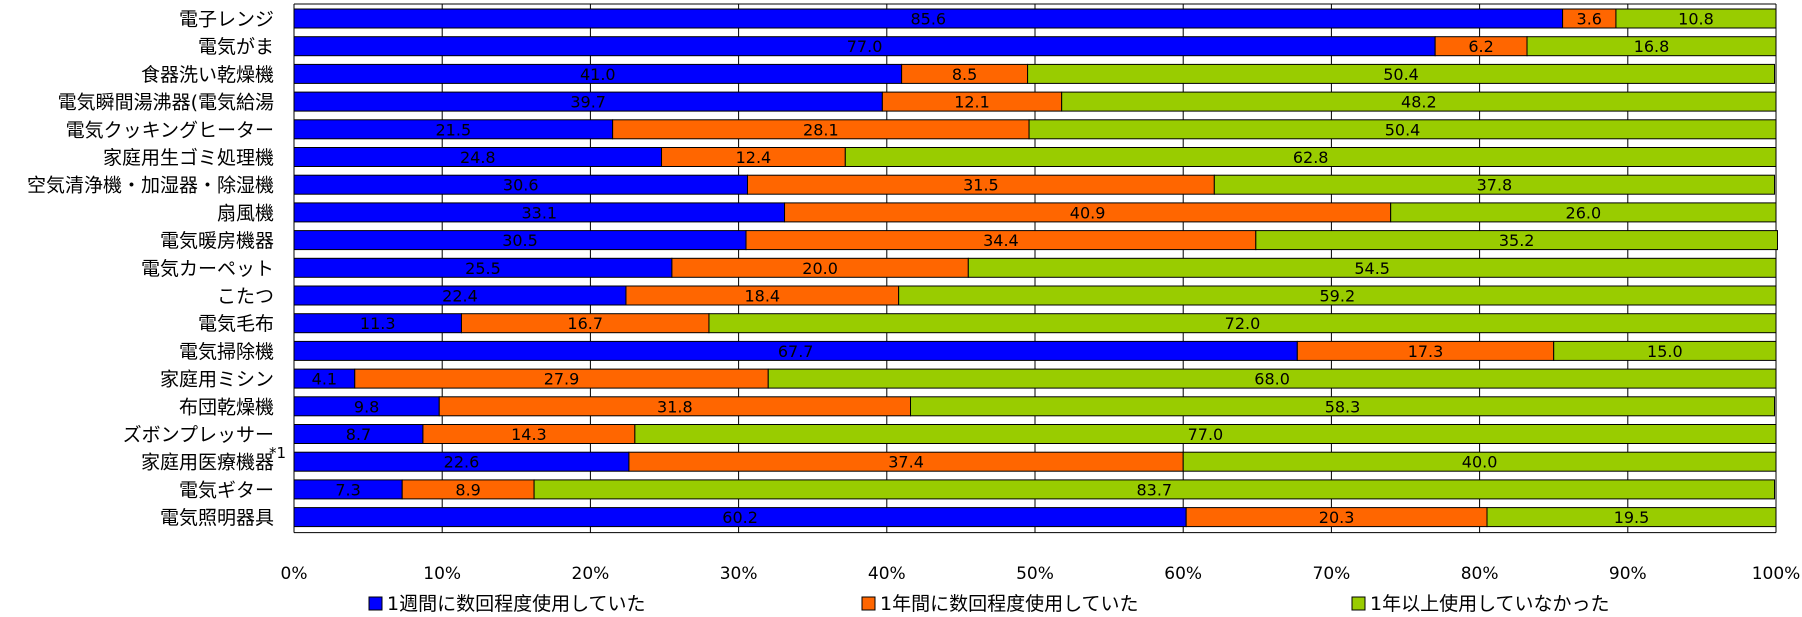 The width and height of the screenshot is (1802, 617). Describe the element at coordinates (236, 324) in the screenshot. I see `category-label: 電気毛布` at that location.